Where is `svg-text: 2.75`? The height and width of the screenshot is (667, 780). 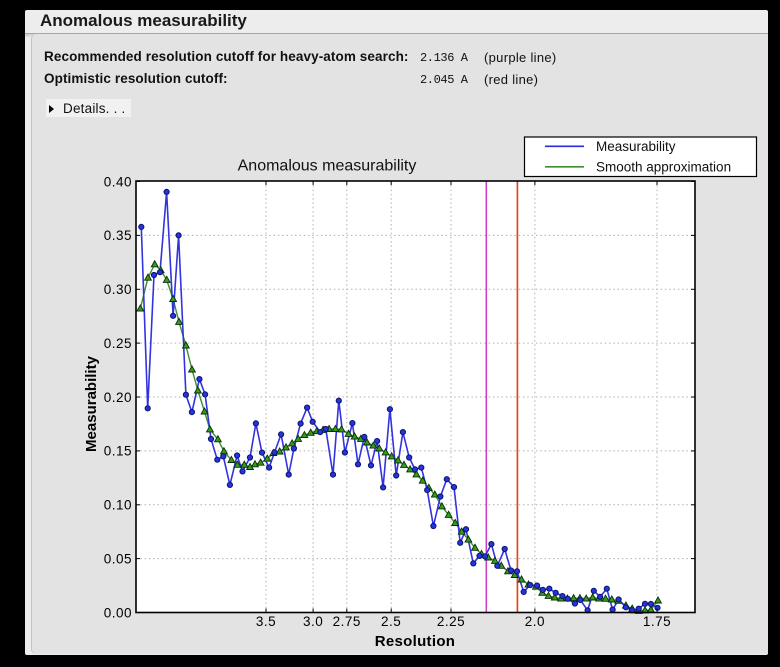 svg-text: 2.75 is located at coordinates (347, 621).